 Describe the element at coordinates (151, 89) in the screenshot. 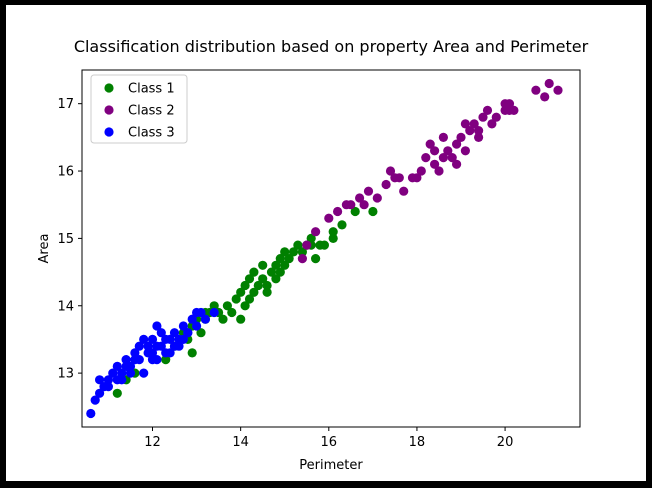

I see `legend-label: Class 1` at that location.